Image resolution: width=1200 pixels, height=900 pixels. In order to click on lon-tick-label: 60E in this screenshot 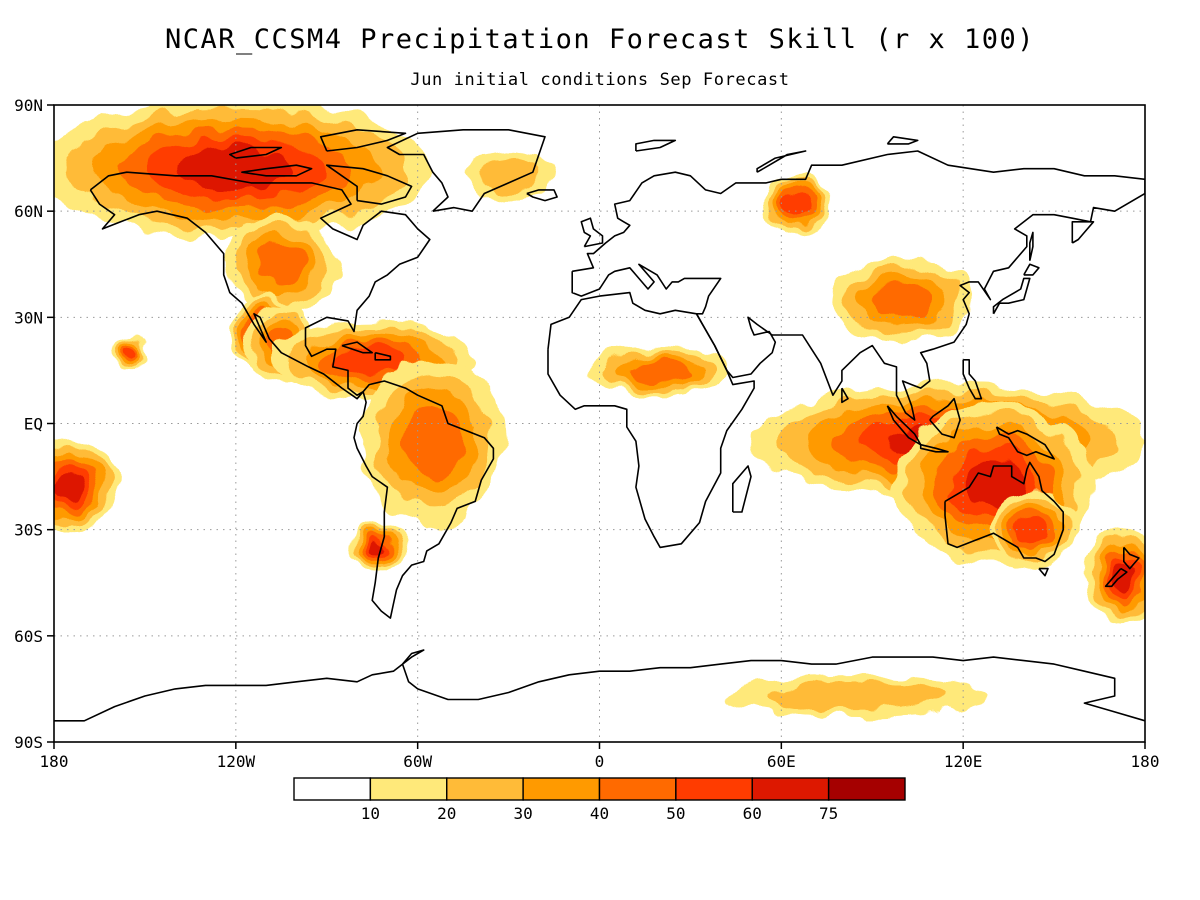, I will do `click(781, 761)`.